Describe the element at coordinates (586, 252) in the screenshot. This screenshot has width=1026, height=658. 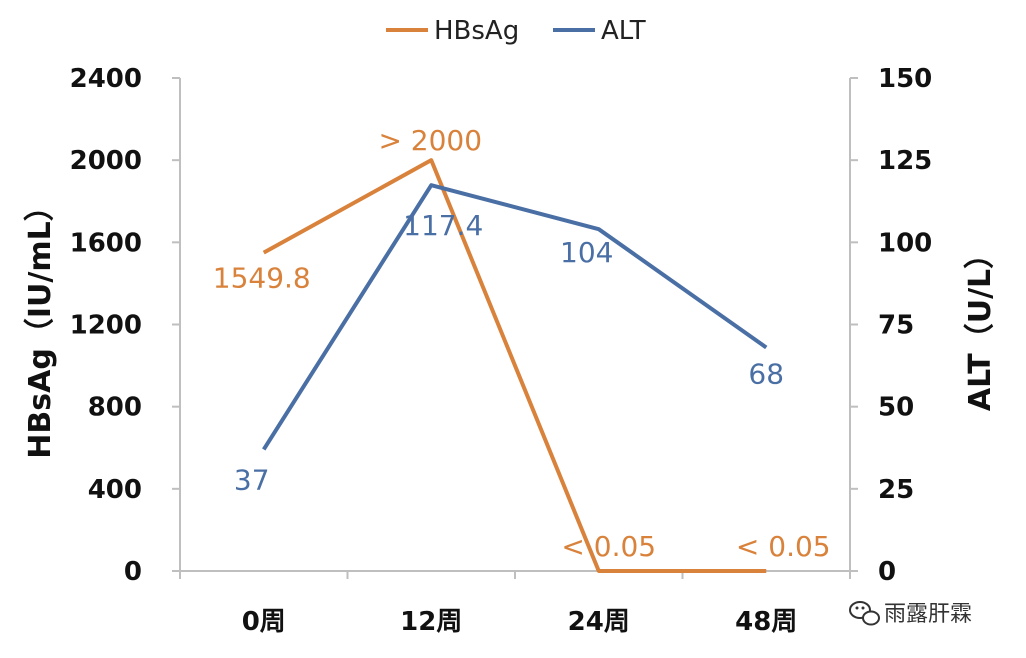
I see `data-label-alt: 104` at that location.